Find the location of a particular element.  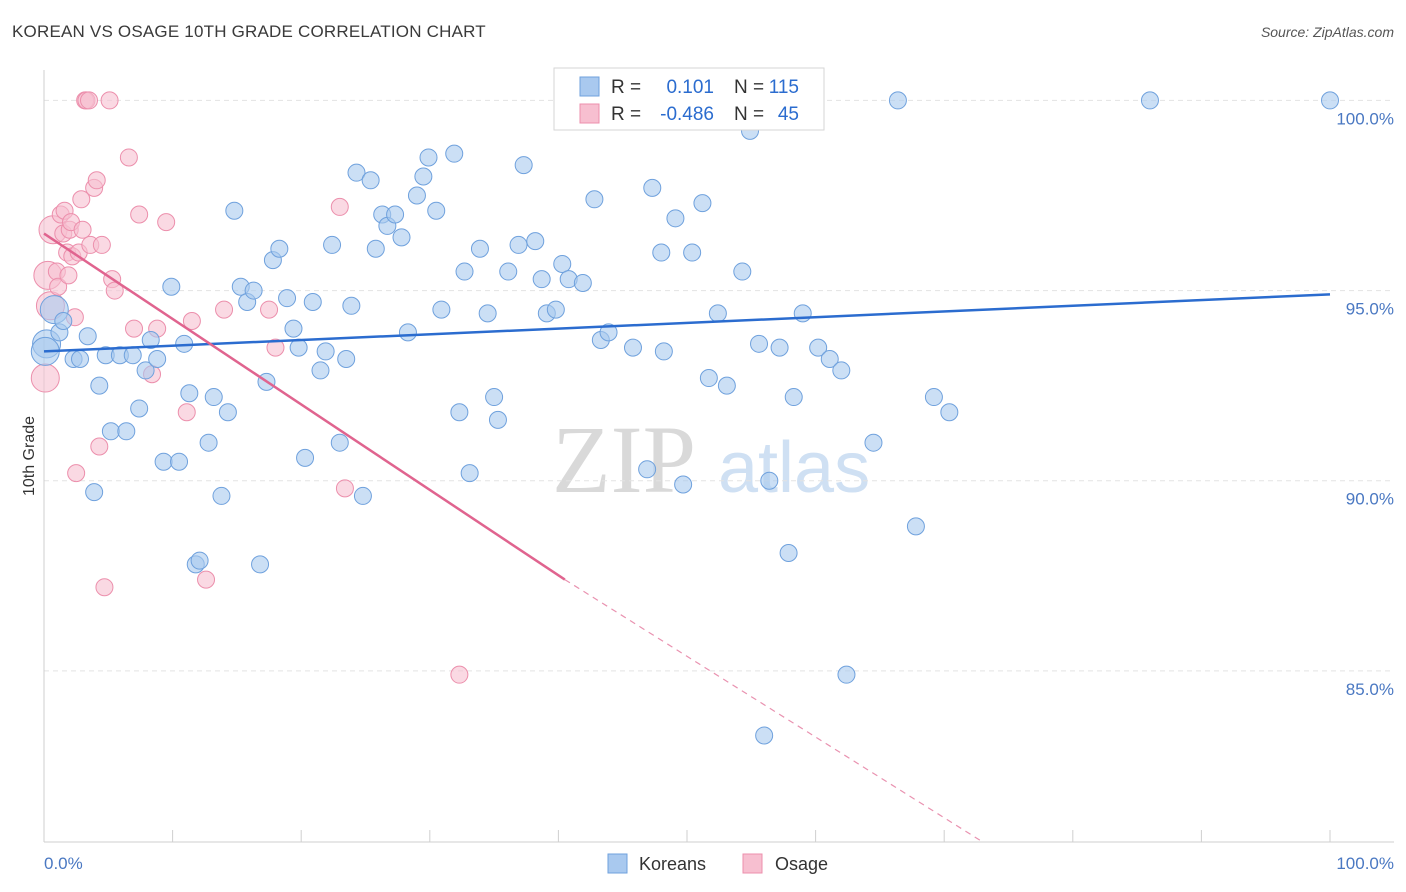

legend: R = 0.101 N = 115 R = -0.486 N = 45 is located at coordinates (689, 99).